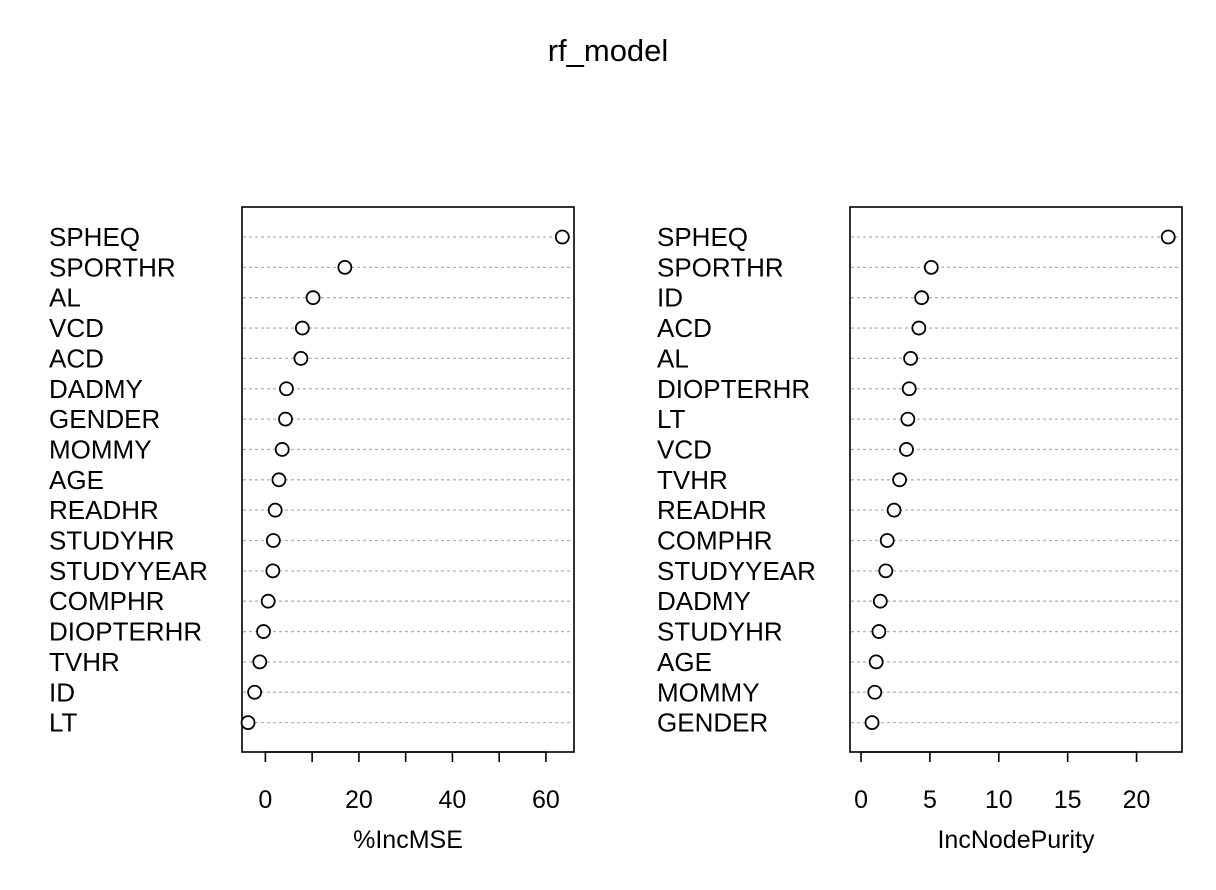 The height and width of the screenshot is (890, 1216). I want to click on x-tick-label: 5, so click(930, 800).